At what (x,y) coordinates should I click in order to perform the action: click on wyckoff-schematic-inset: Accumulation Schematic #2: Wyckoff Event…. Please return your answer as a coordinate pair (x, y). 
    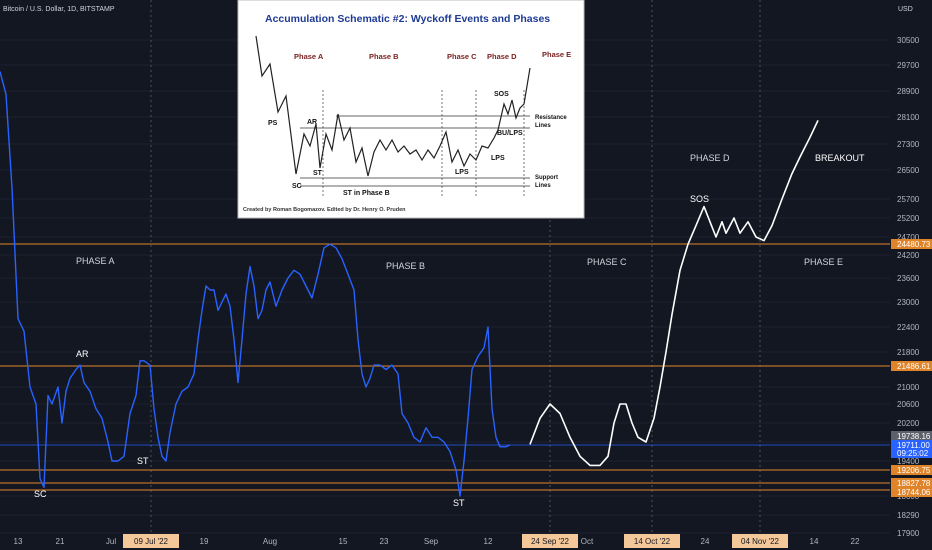
    Looking at the image, I should click on (411, 109).